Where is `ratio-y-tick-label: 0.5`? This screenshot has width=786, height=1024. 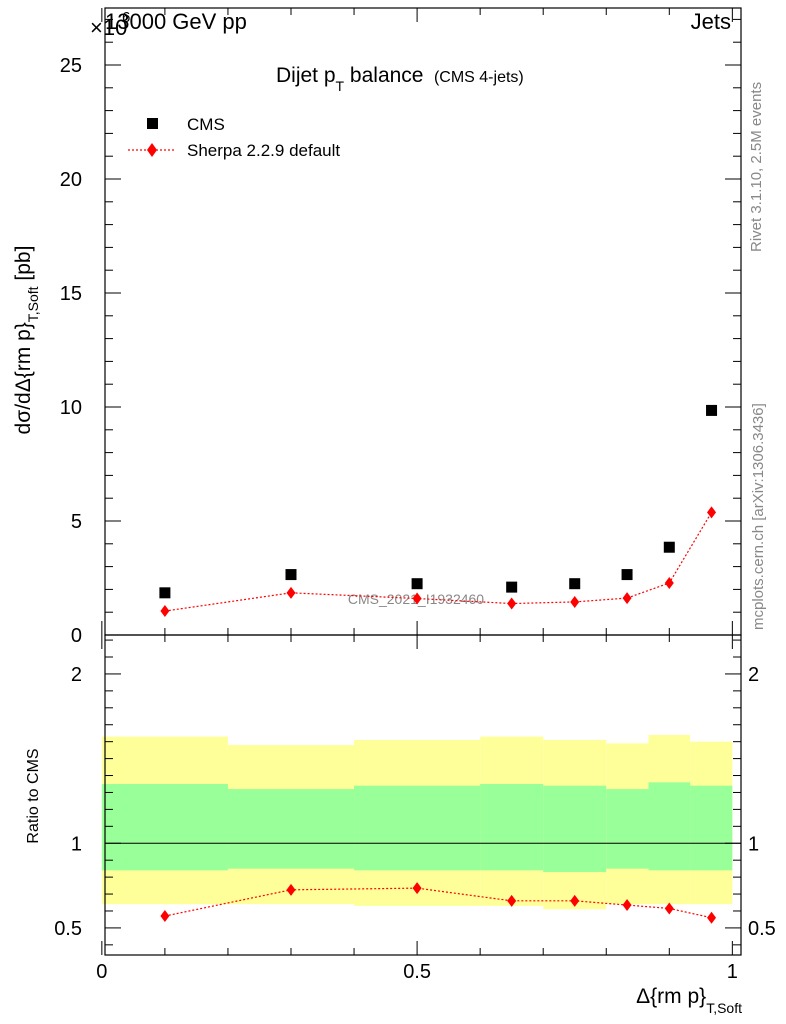 ratio-y-tick-label: 0.5 is located at coordinates (68, 929).